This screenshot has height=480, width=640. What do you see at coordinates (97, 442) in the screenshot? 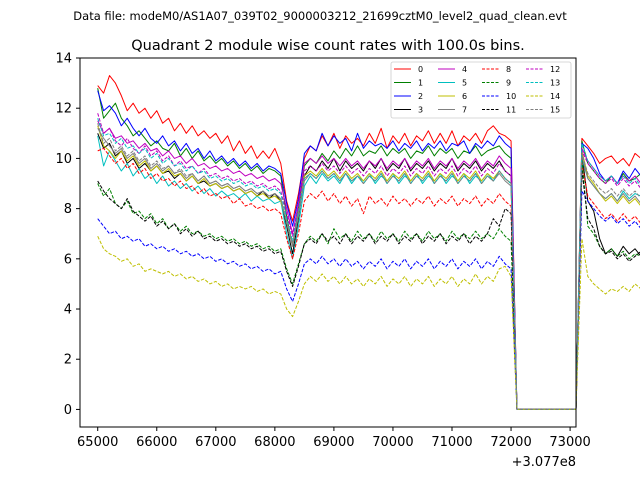
I see `x-tick-label: 65000` at bounding box center [97, 442].